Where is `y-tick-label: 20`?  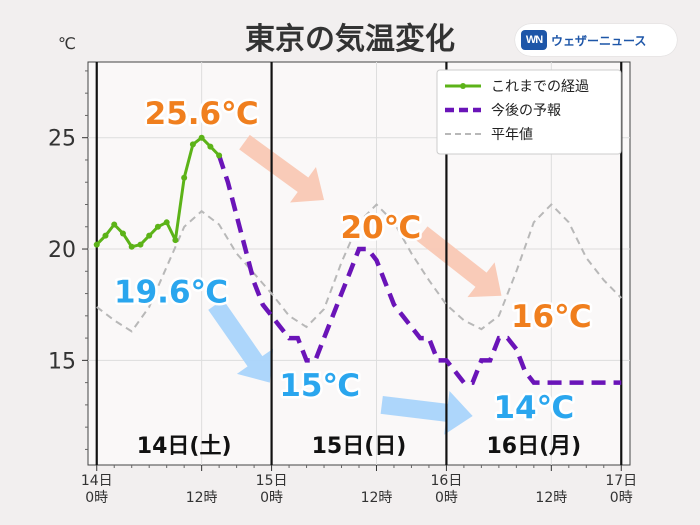 y-tick-label: 20 is located at coordinates (62, 250).